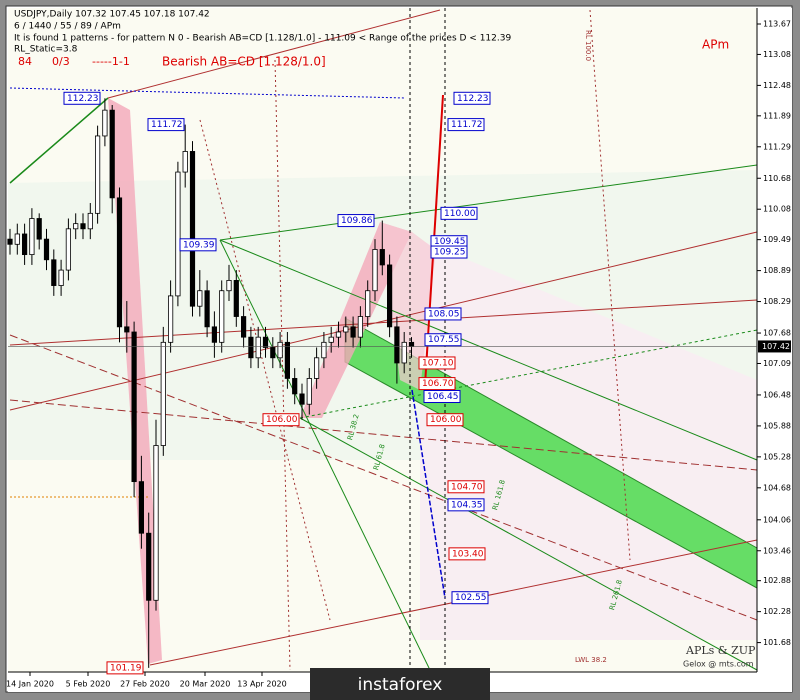 This screenshot has width=800, height=700. Describe the element at coordinates (145, 684) in the screenshot. I see `x-tick-label: 27 Feb 2020` at that location.